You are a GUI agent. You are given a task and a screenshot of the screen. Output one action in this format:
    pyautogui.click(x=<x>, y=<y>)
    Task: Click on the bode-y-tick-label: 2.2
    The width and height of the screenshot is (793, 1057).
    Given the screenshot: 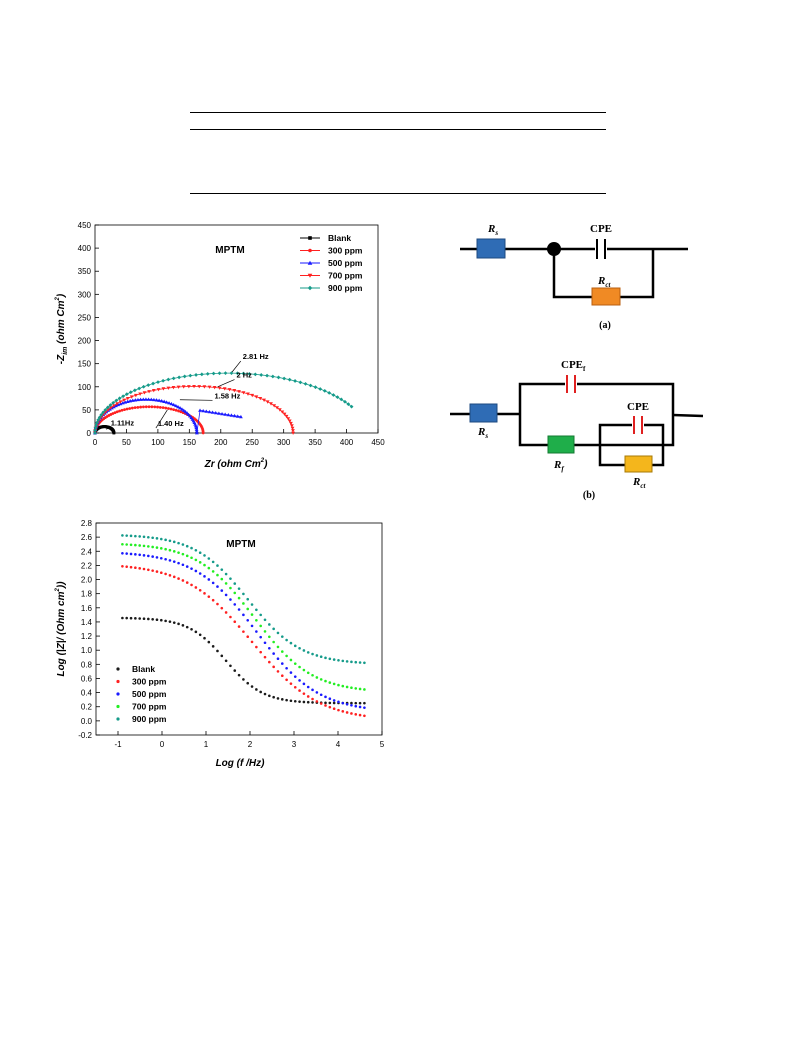 What is the action you would take?
    pyautogui.click(x=87, y=565)
    